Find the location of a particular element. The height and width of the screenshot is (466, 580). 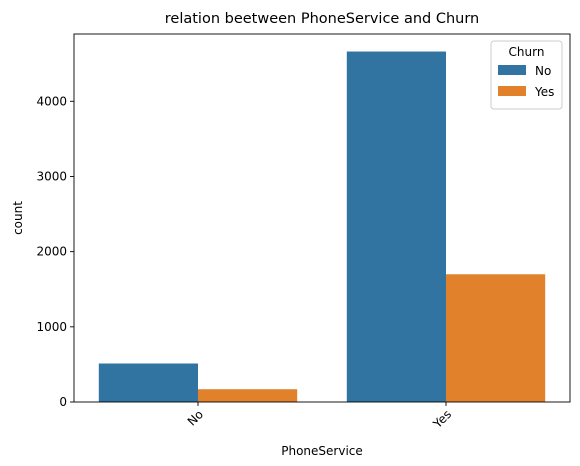

x-tick-label: Yes is located at coordinates (442, 419).